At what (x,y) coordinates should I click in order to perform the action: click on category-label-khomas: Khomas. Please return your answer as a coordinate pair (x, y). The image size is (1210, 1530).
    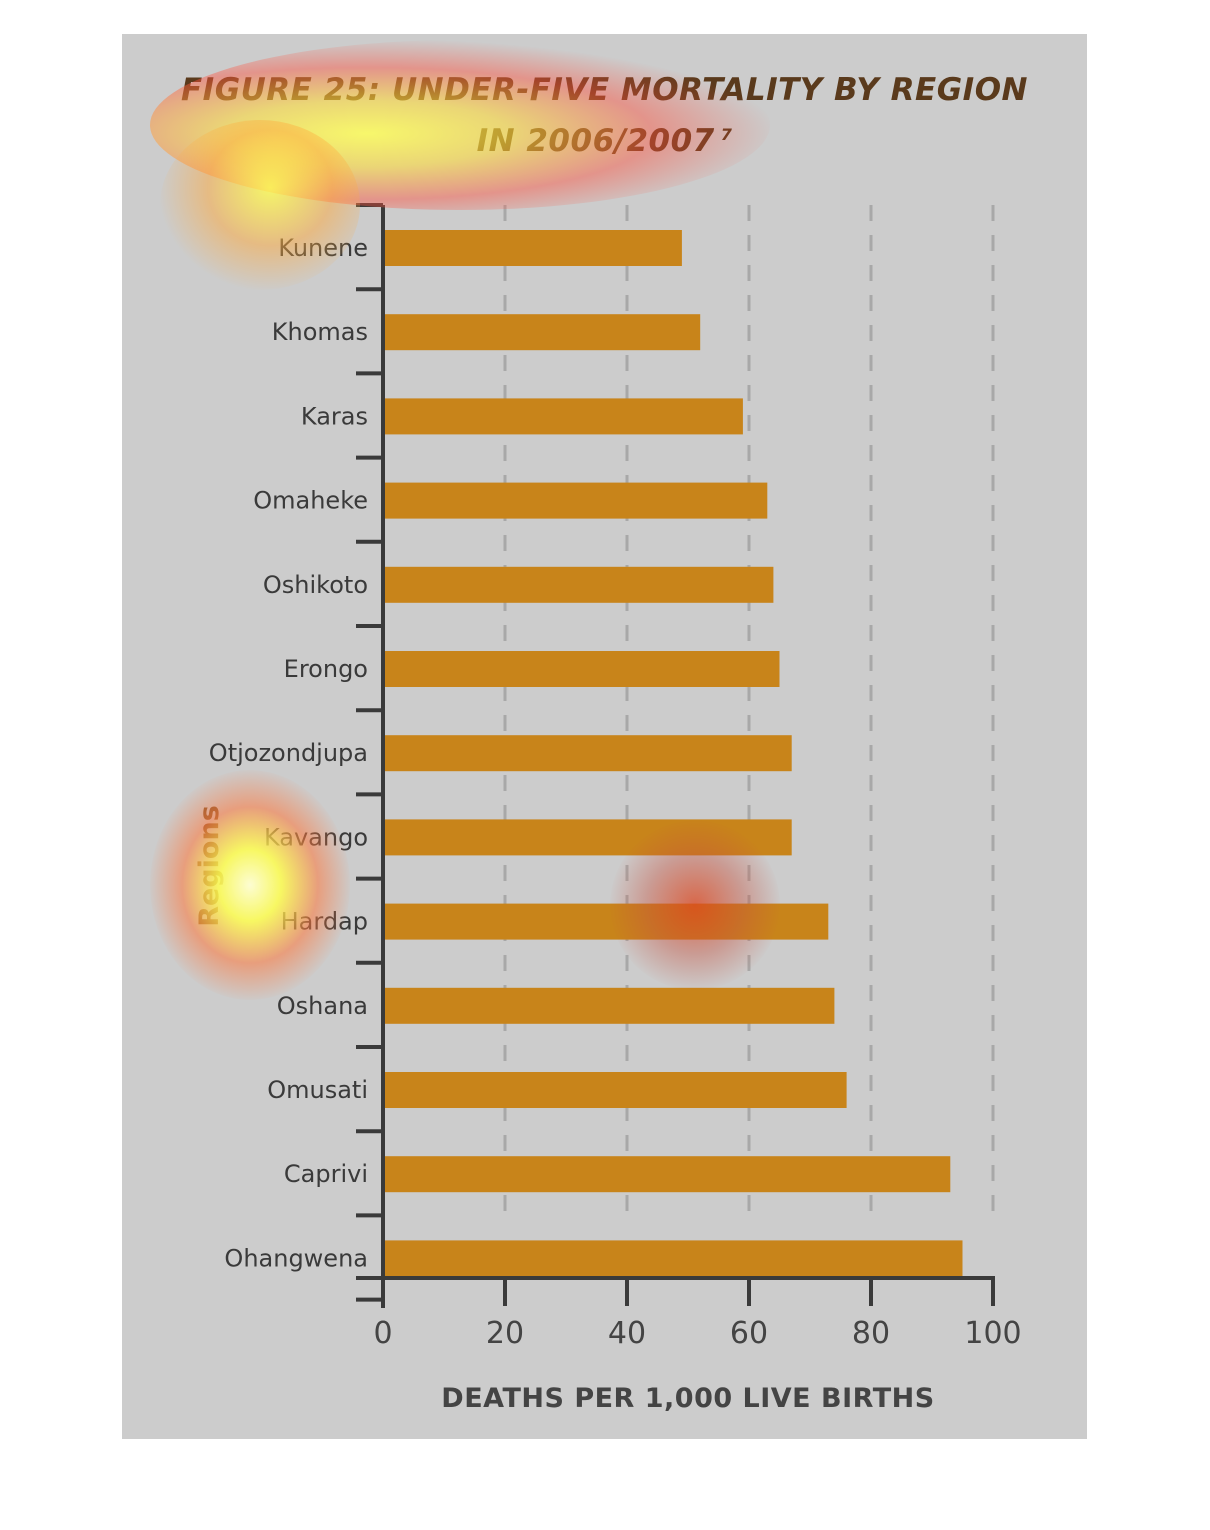
    Looking at the image, I should click on (320, 332).